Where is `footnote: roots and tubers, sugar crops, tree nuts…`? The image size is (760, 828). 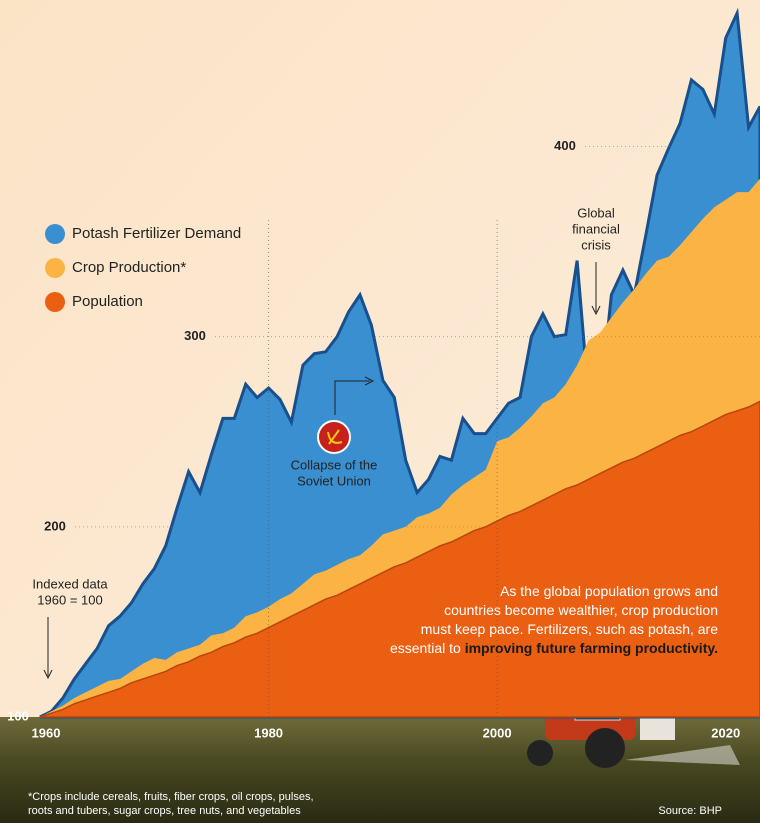 footnote: roots and tubers, sugar crops, tree nuts… is located at coordinates (164, 811).